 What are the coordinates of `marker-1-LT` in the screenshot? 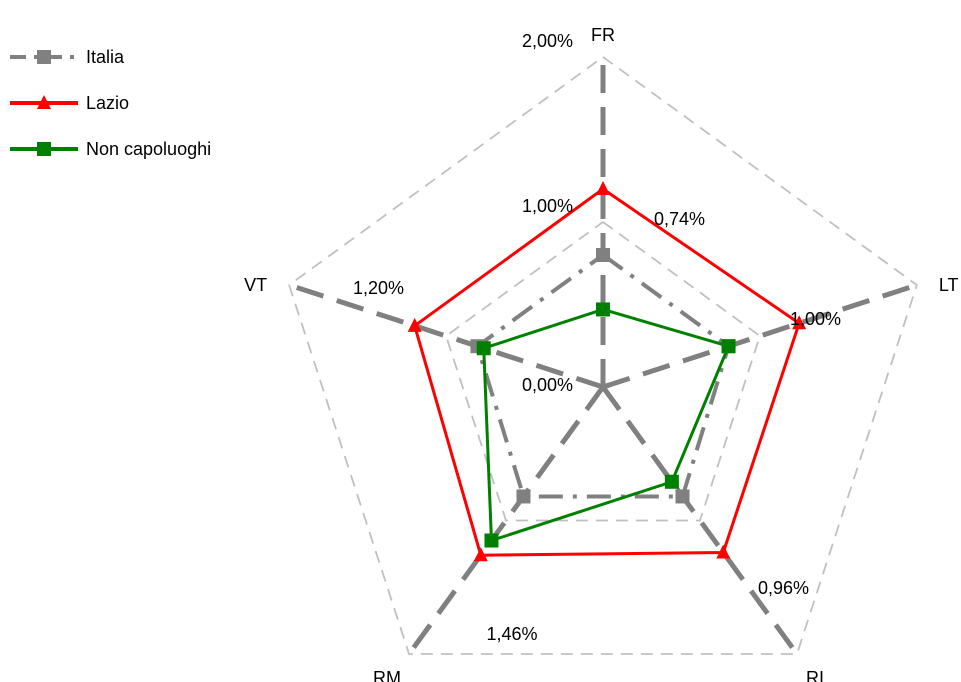 It's located at (799, 322).